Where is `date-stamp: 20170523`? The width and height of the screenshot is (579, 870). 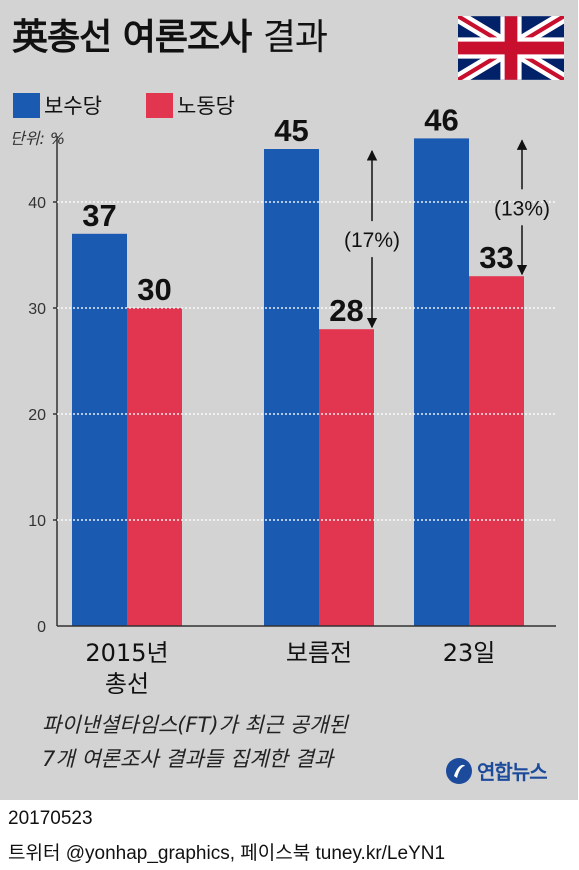
date-stamp: 20170523 is located at coordinates (50, 818).